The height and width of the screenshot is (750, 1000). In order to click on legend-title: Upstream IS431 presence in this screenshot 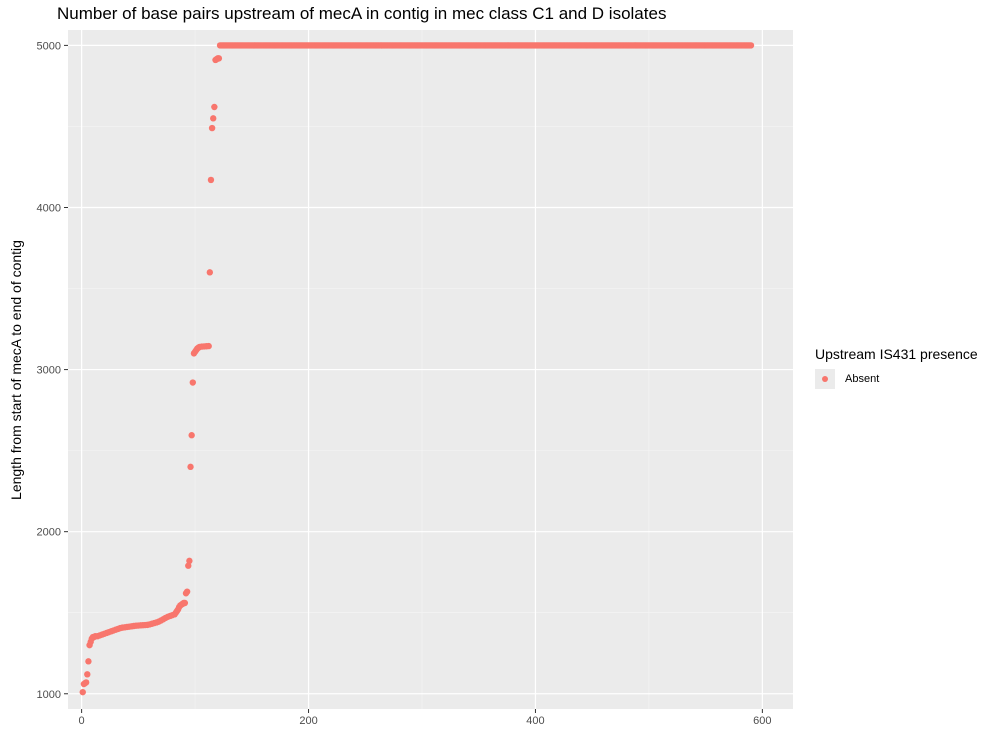, I will do `click(896, 354)`.